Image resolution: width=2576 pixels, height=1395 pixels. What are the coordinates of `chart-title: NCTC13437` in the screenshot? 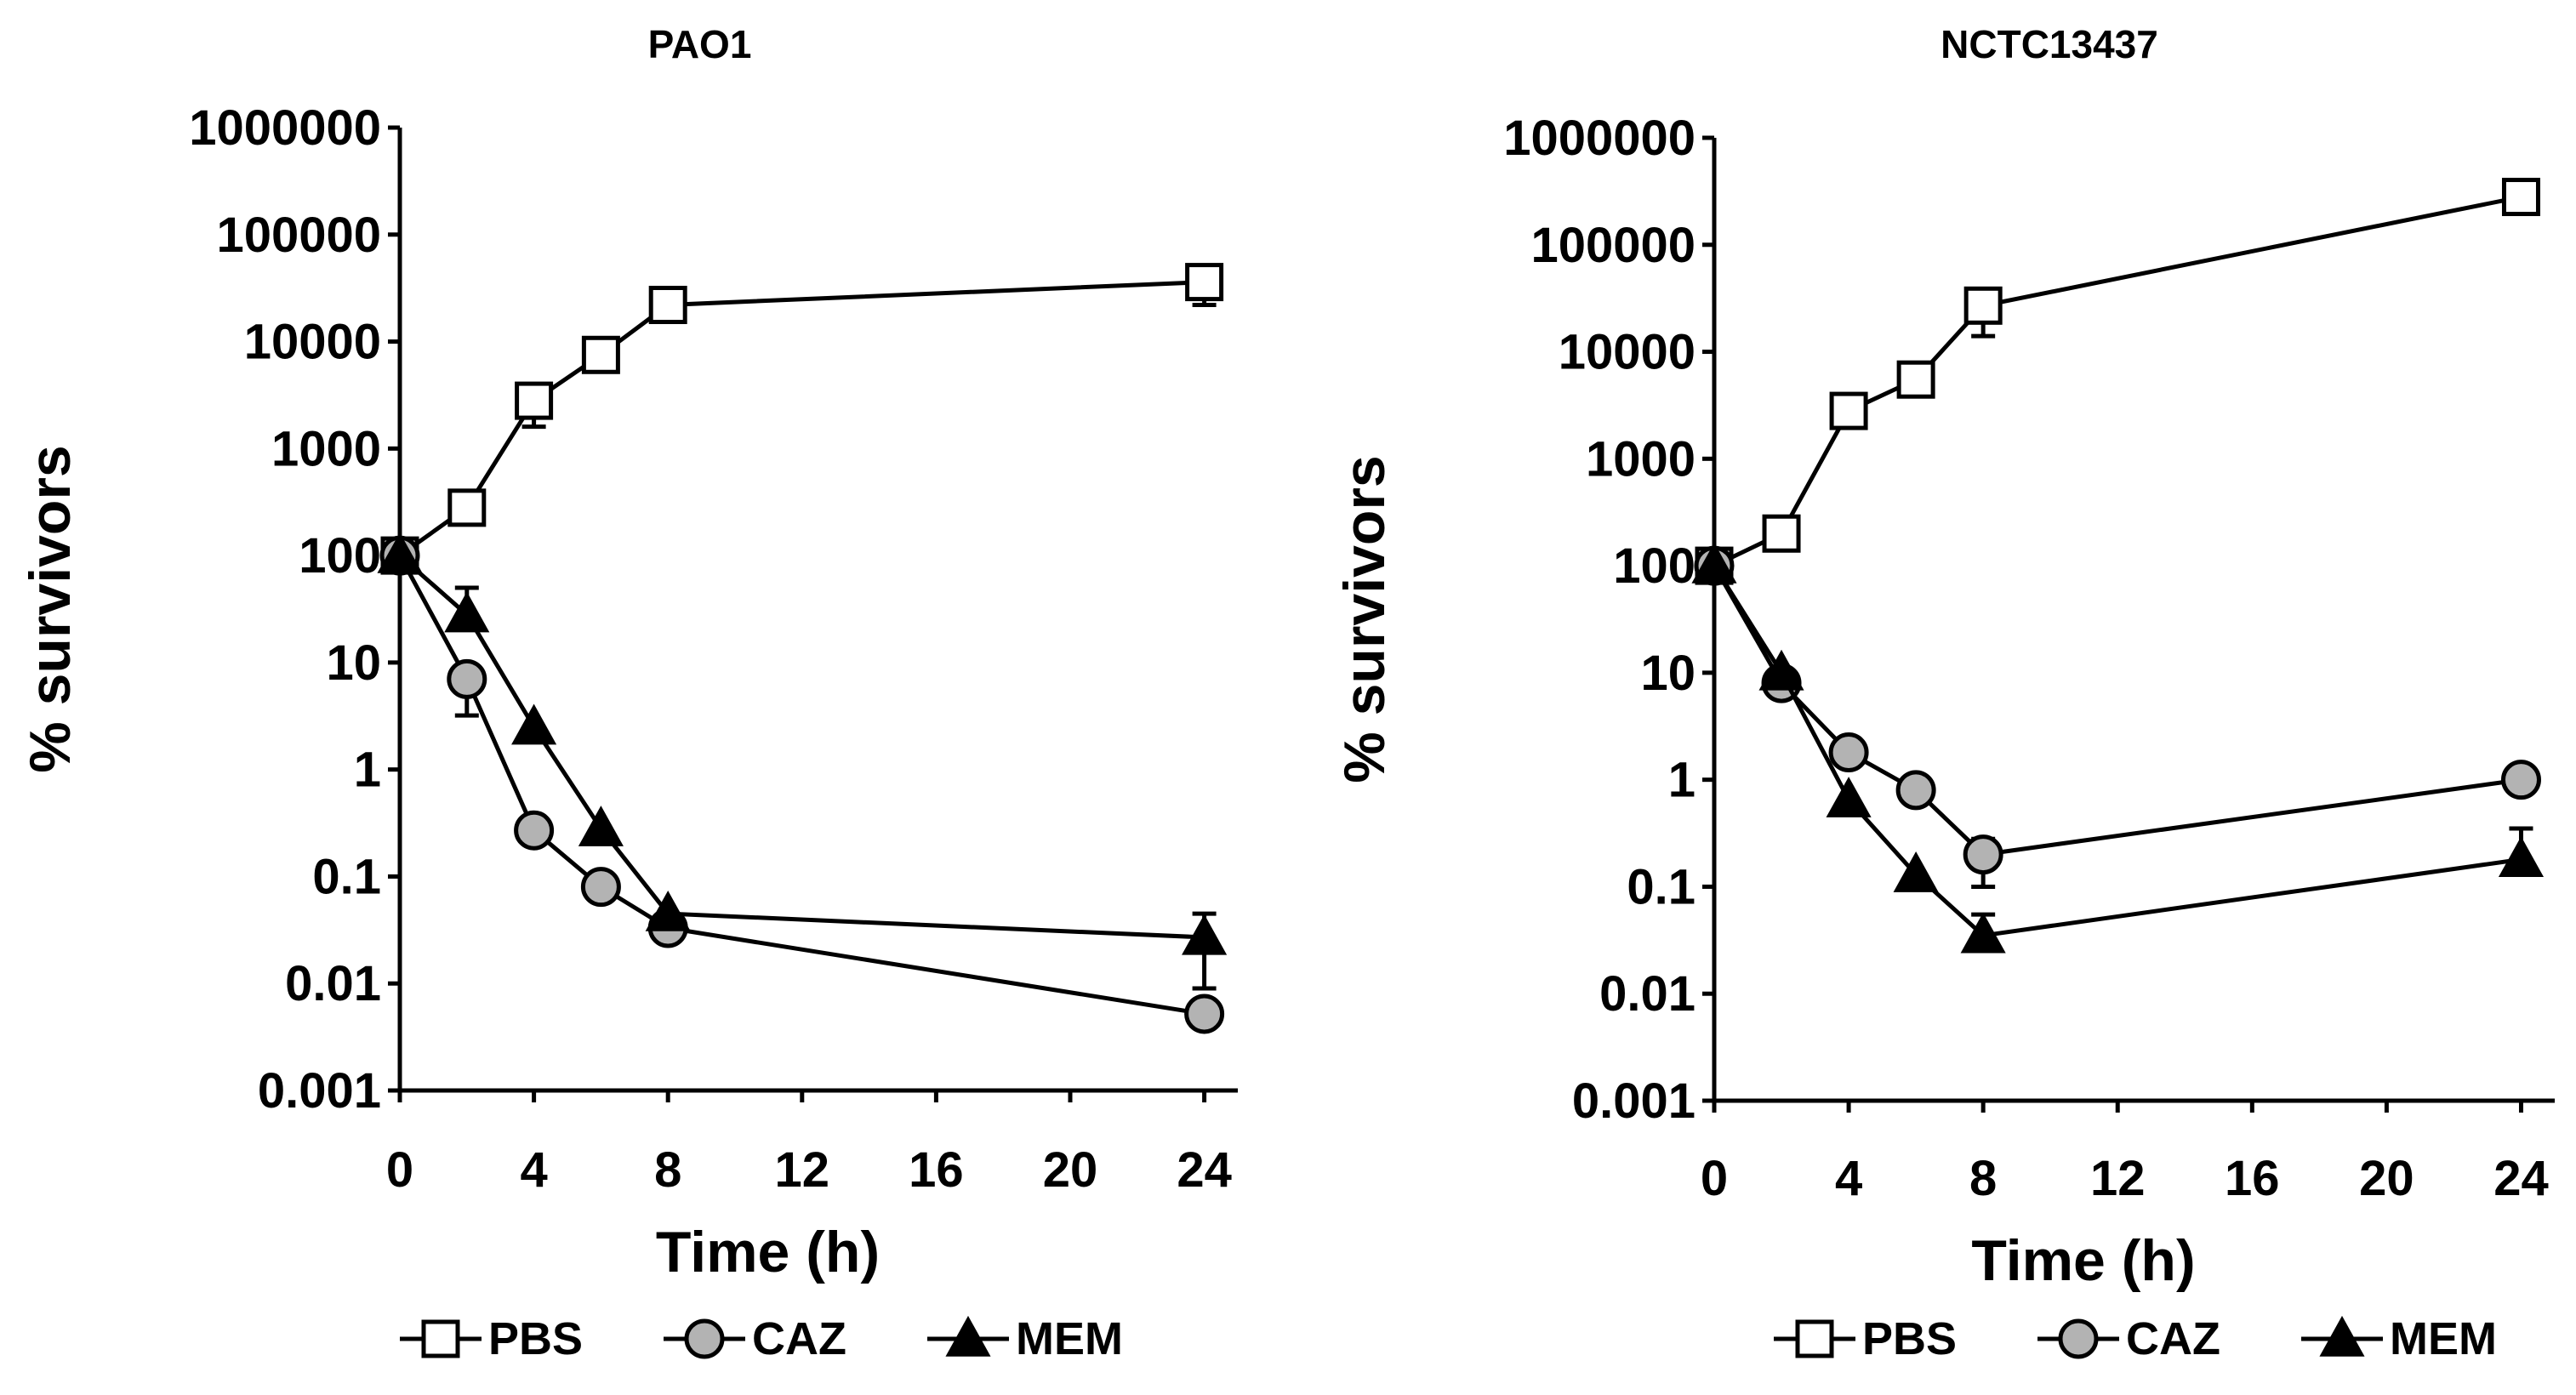 It's located at (2049, 44).